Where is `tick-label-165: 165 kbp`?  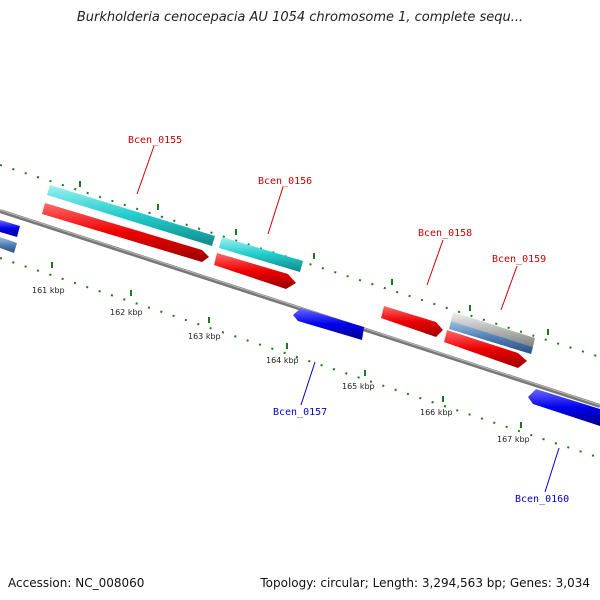 tick-label-165: 165 kbp is located at coordinates (358, 386).